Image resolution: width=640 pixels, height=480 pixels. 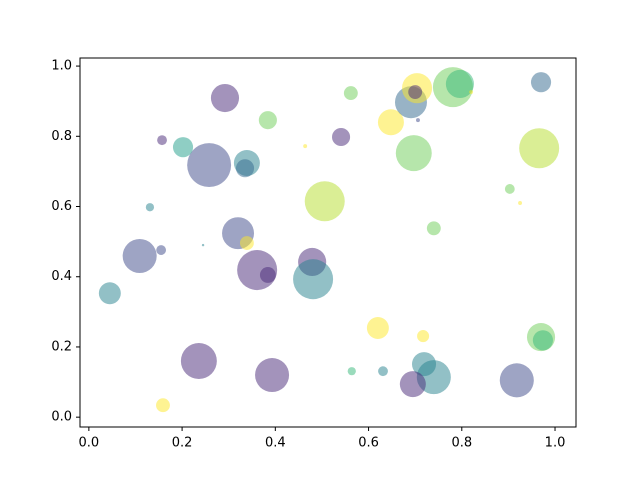 I want to click on x-tick-label: 0.0, so click(x=89, y=443).